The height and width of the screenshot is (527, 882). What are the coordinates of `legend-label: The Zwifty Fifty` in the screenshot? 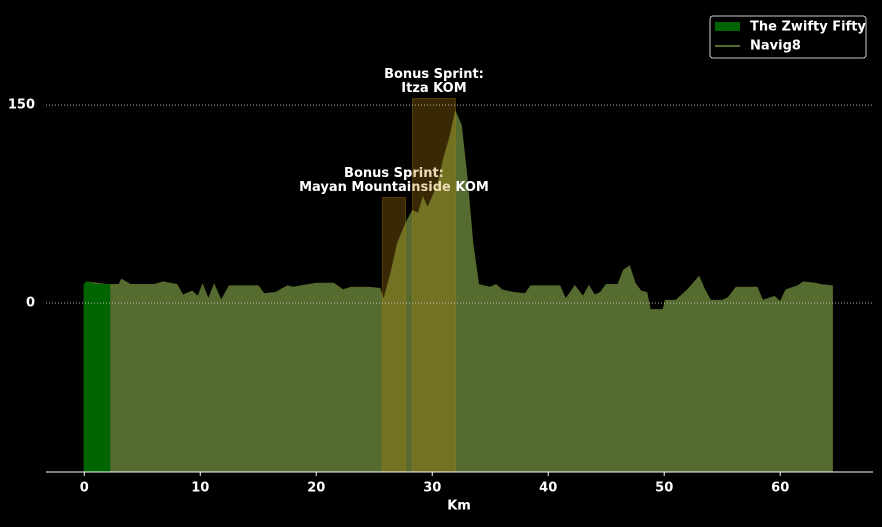 It's located at (808, 27).